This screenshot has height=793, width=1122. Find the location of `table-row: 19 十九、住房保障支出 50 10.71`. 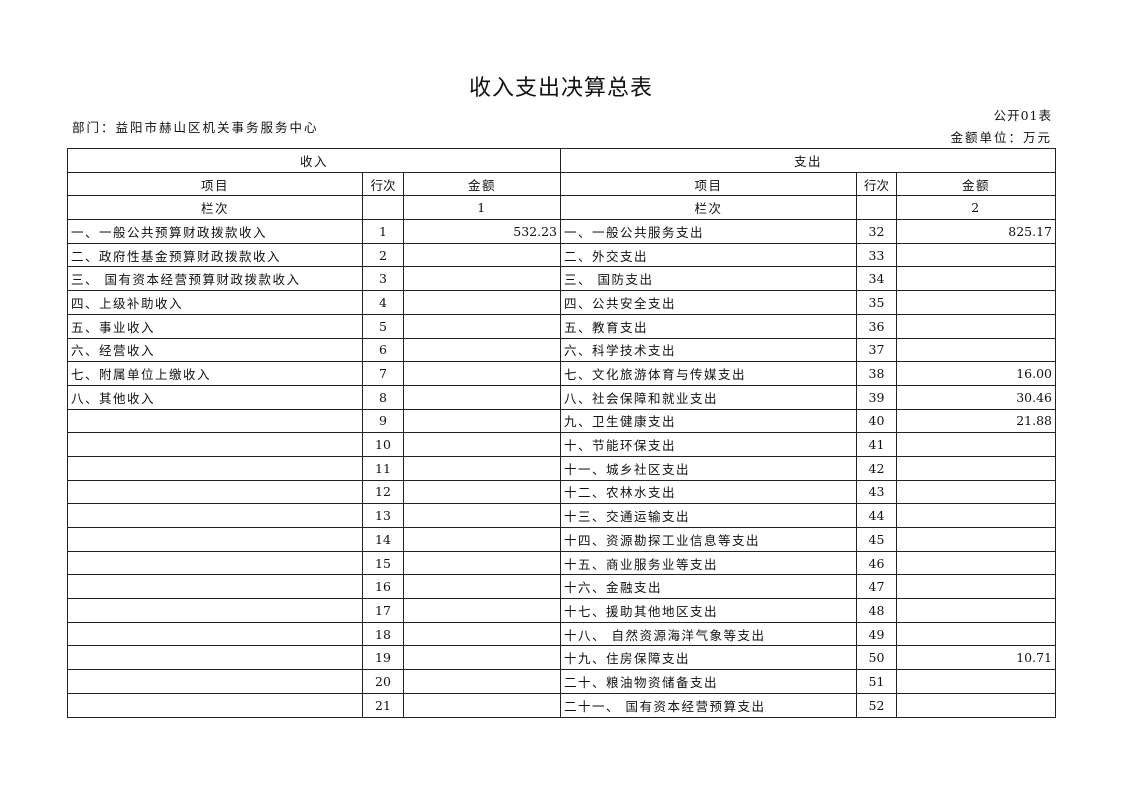

table-row: 19 十九、住房保障支出 50 10.71 is located at coordinates (561, 658).